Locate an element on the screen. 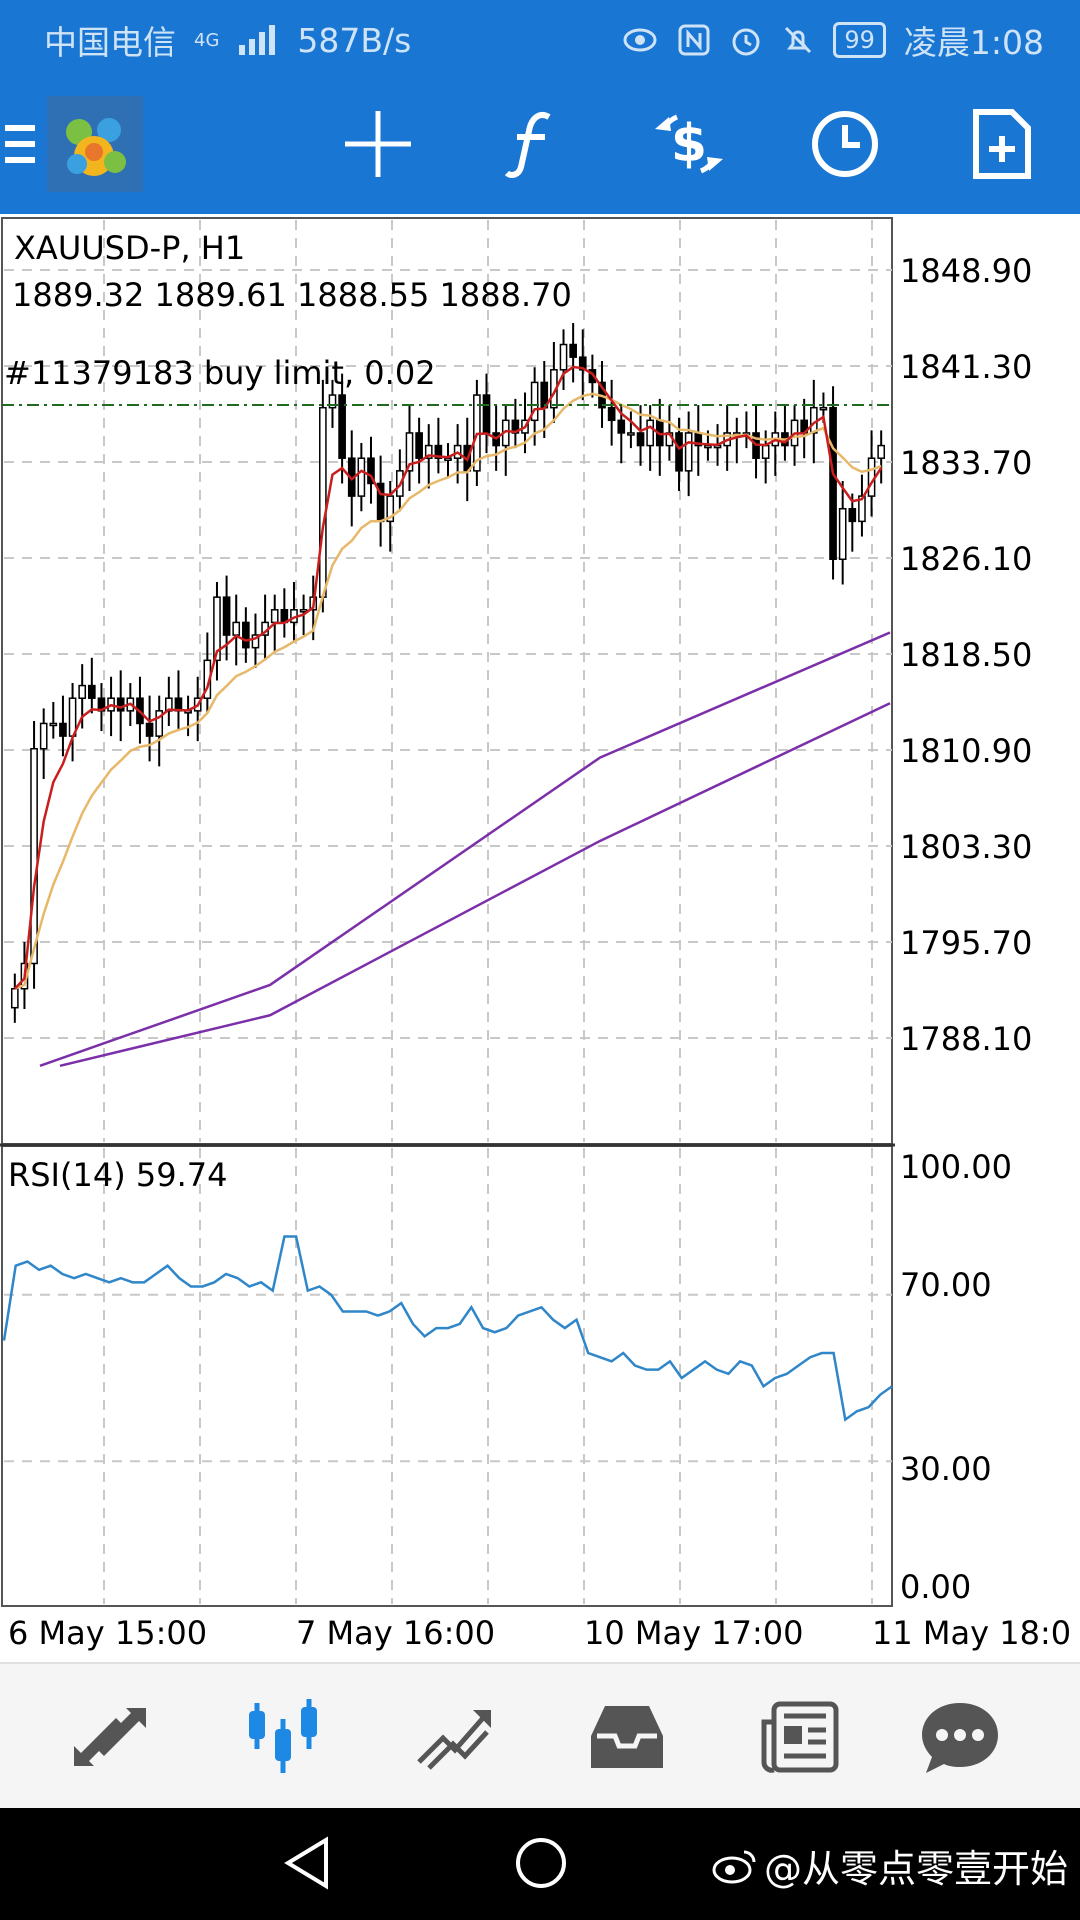 This screenshot has height=1920, width=1080. menu-icon is located at coordinates (20, 144).